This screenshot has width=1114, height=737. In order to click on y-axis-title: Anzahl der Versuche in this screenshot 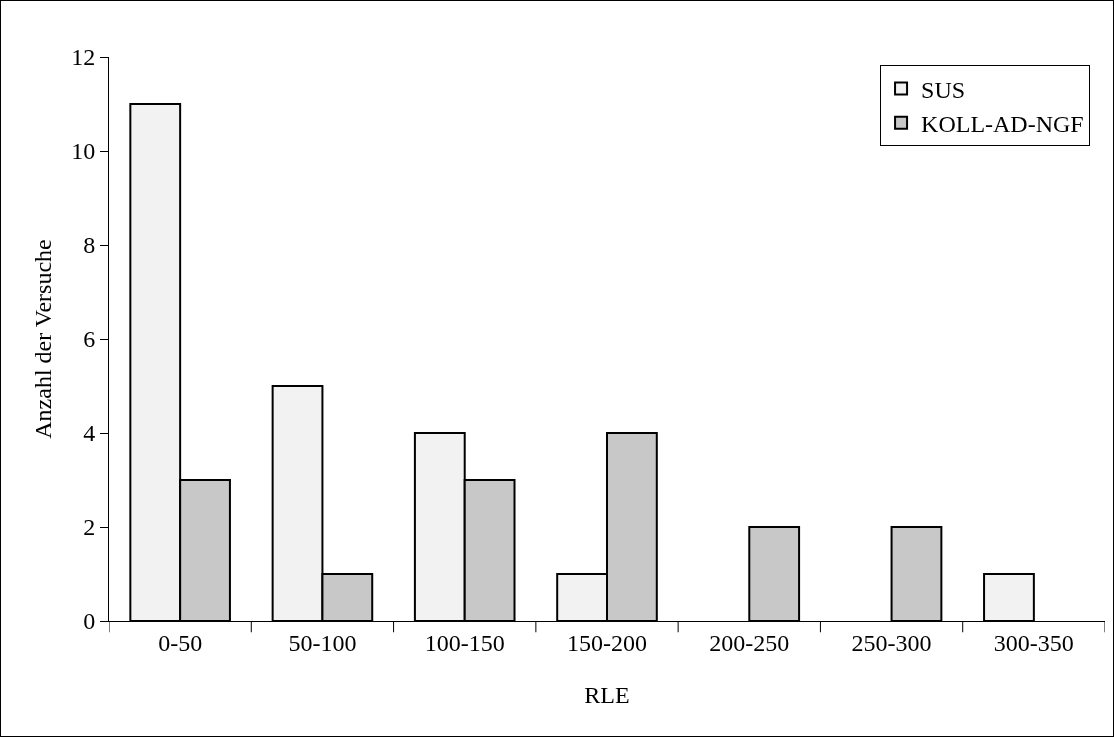, I will do `click(43, 339)`.